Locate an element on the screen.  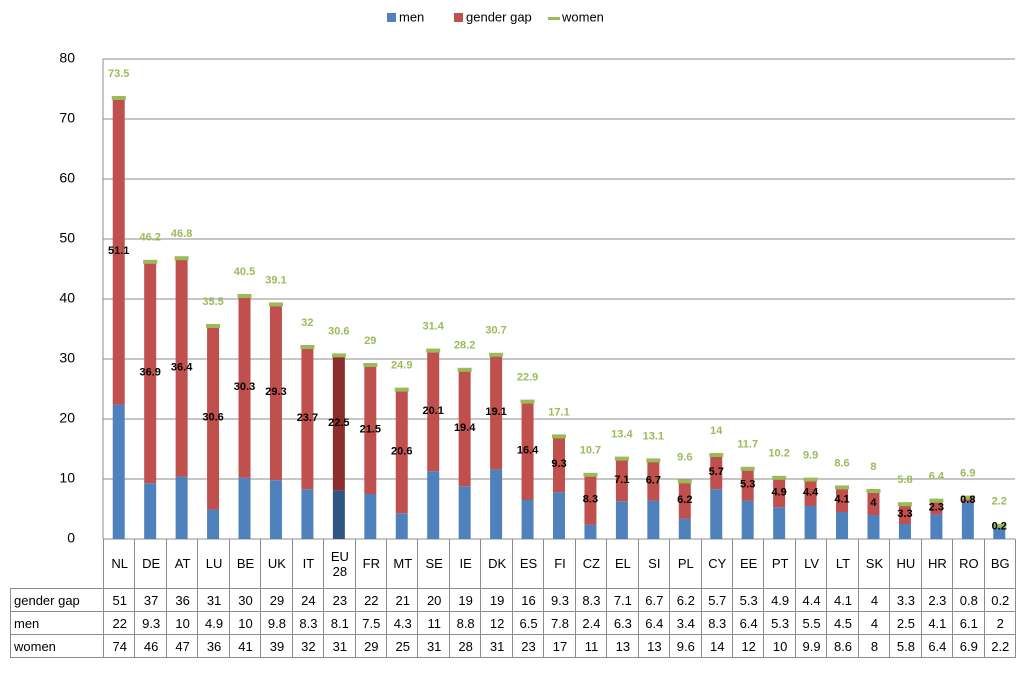
table-value: 16 is located at coordinates (528, 600).